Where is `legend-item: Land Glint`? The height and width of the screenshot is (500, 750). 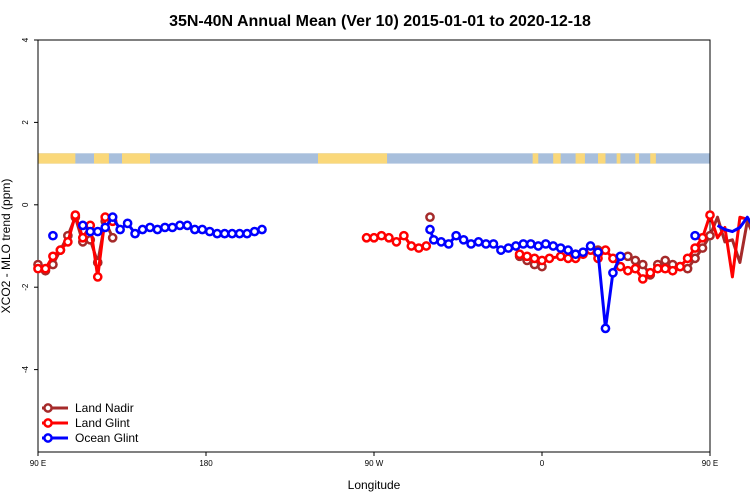 legend-item: Land Glint is located at coordinates (86, 423).